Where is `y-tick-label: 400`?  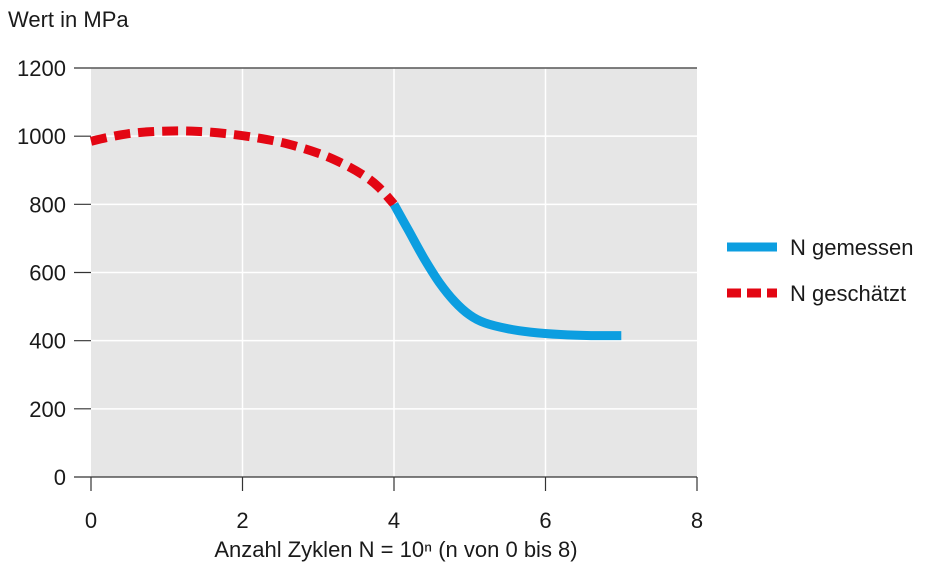 y-tick-label: 400 is located at coordinates (47, 341).